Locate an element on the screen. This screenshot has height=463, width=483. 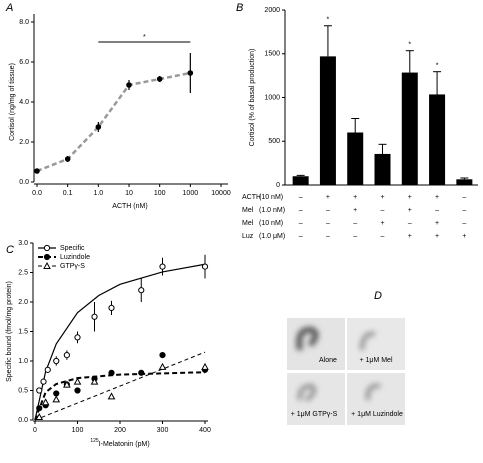
y-axis-label: Specific bound (fmol/mg protein) is located at coordinates (9, 331).